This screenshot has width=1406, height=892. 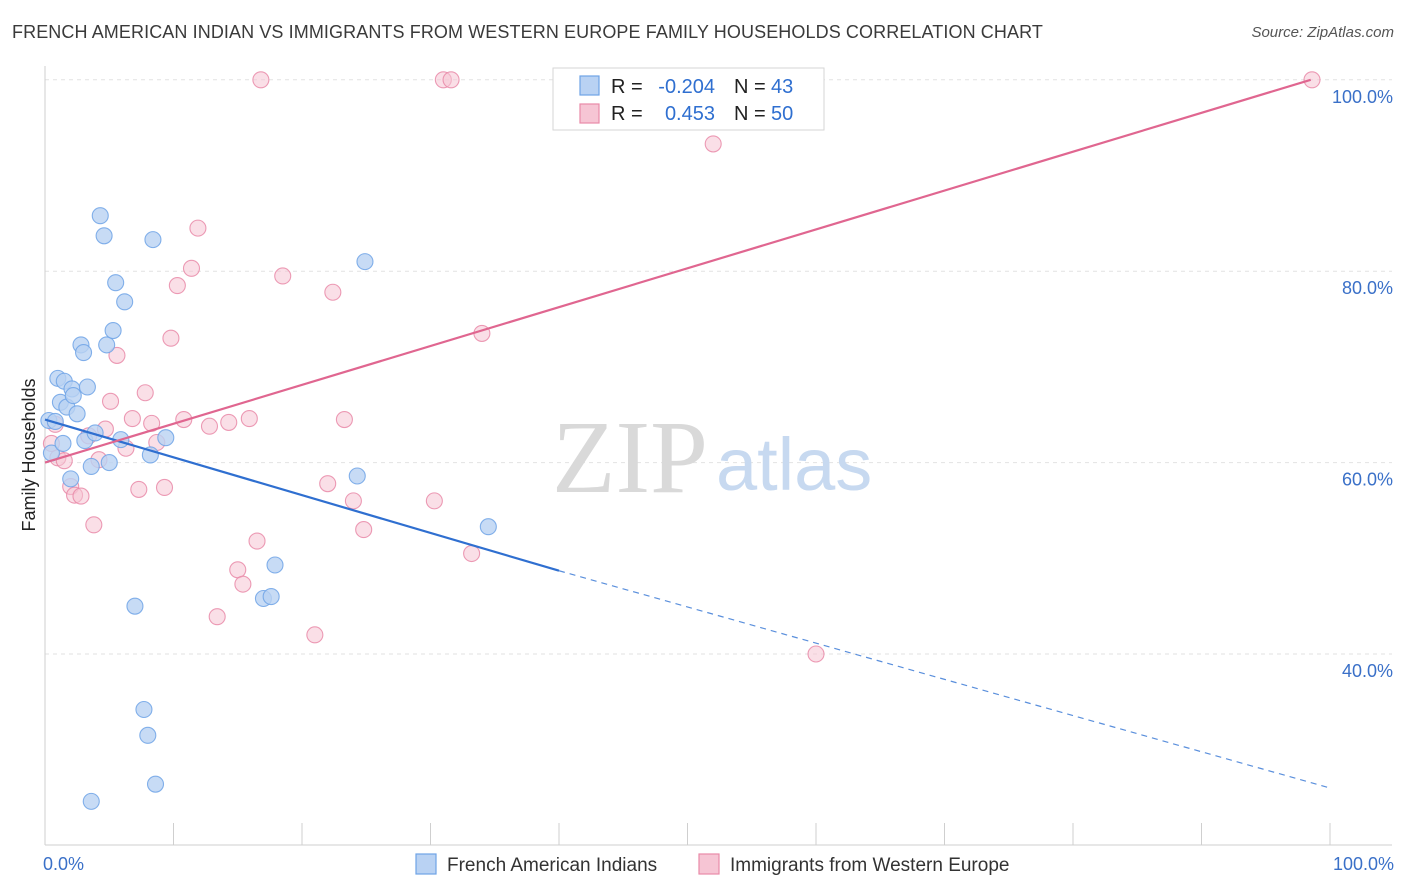 What do you see at coordinates (627, 87) in the screenshot?
I see `legend-r-label-1: R =` at bounding box center [627, 87].